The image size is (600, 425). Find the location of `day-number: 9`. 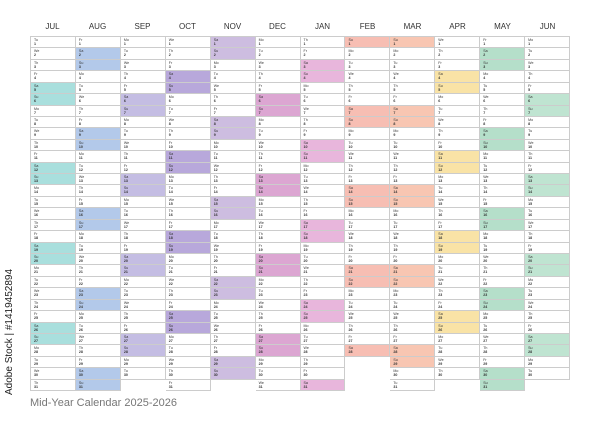

day-number: 9 is located at coordinates (169, 135).